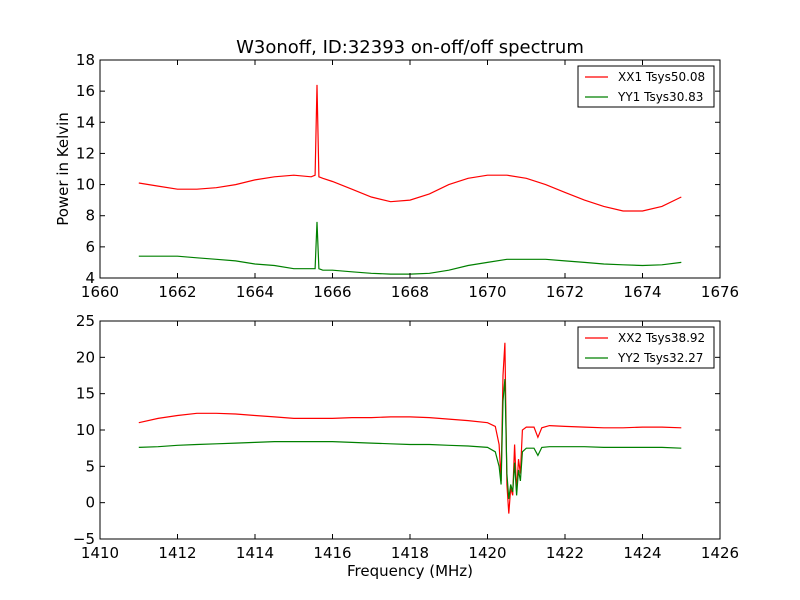 This screenshot has width=800, height=600. What do you see at coordinates (63, 169) in the screenshot?
I see `top-panel-ylabel: Power in Kelvin` at bounding box center [63, 169].